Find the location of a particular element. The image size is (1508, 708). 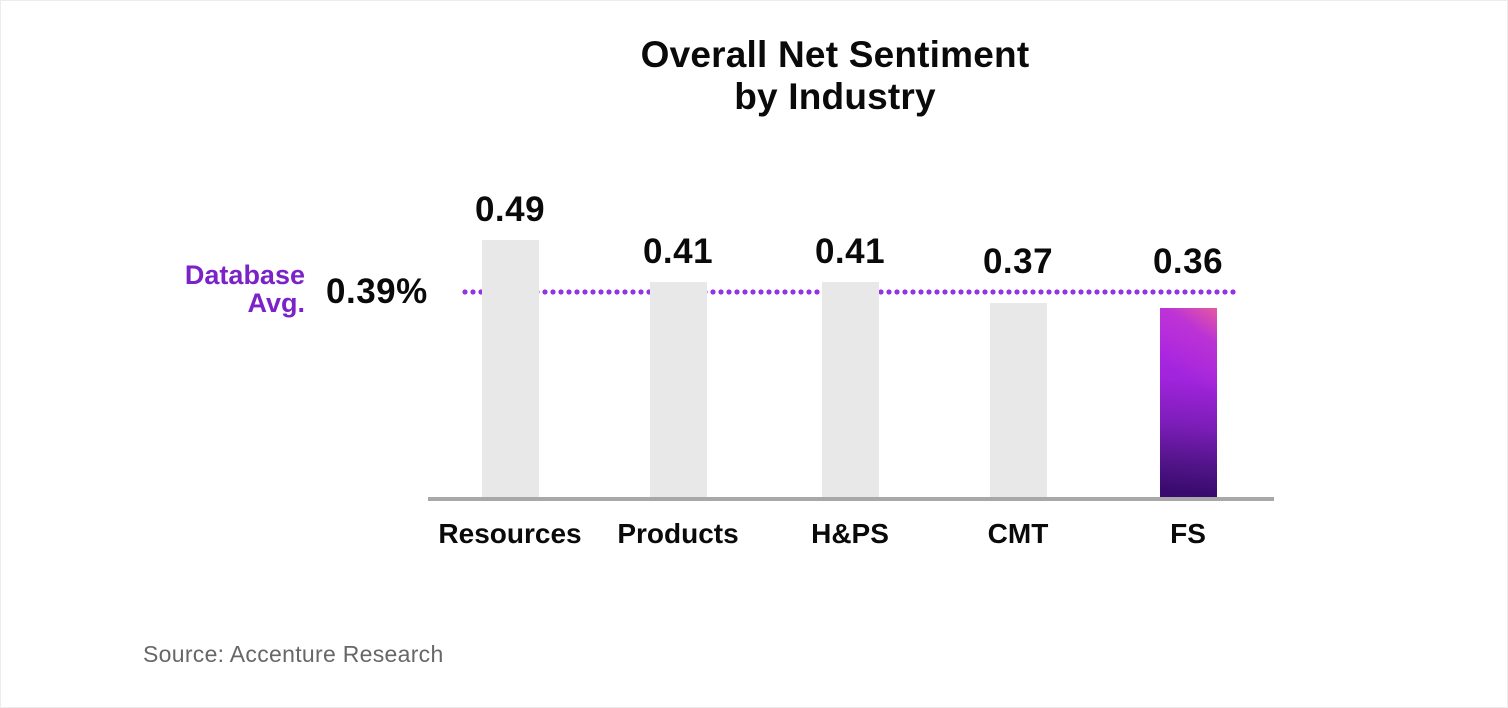

value-label-h-ps: 0.41 is located at coordinates (850, 251).